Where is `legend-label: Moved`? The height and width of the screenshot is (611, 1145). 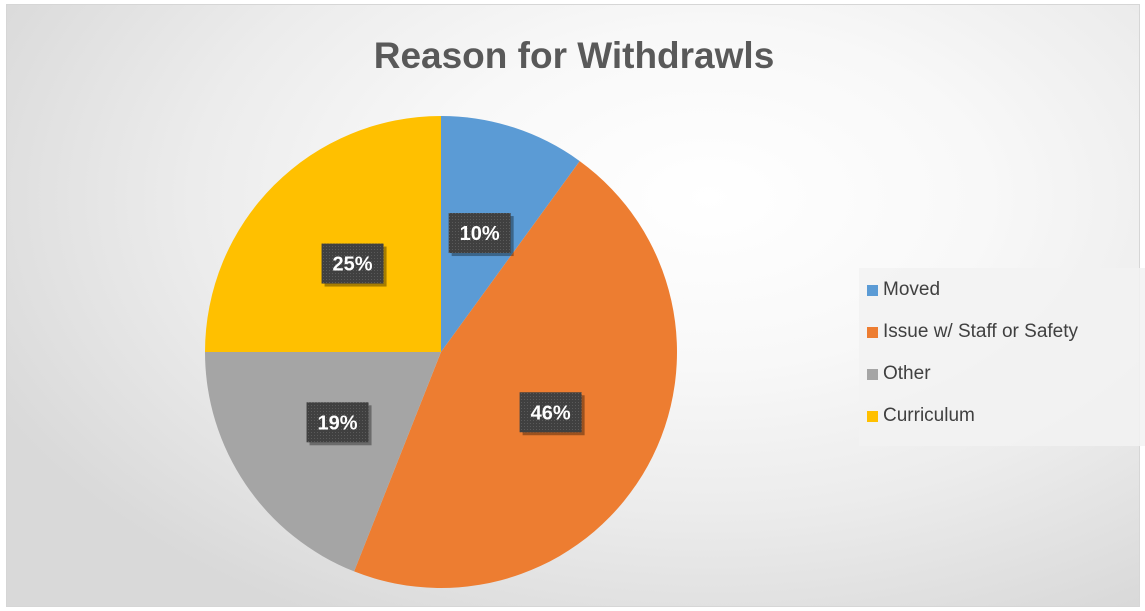
legend-label: Moved is located at coordinates (912, 289).